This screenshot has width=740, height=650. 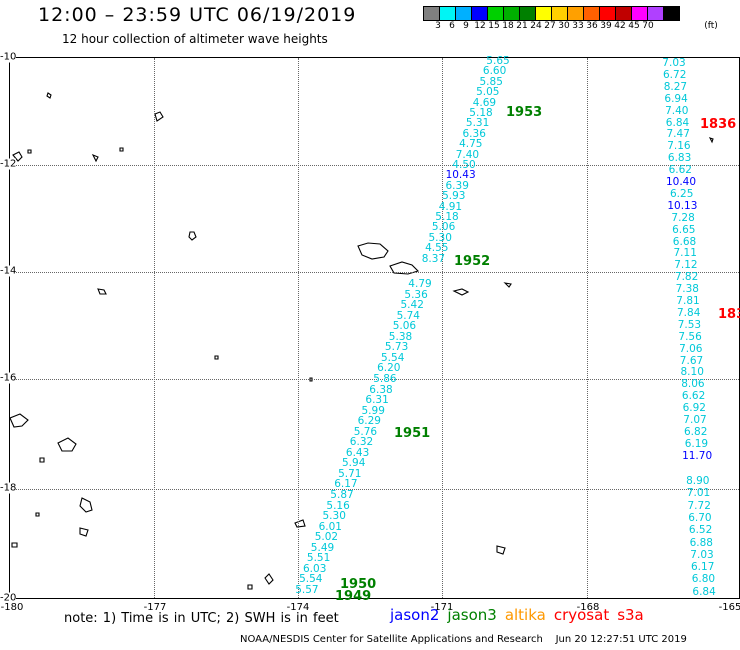 I want to click on satellite-legend: jason2 jason3 altika cryosat s3a, so click(x=521, y=615).